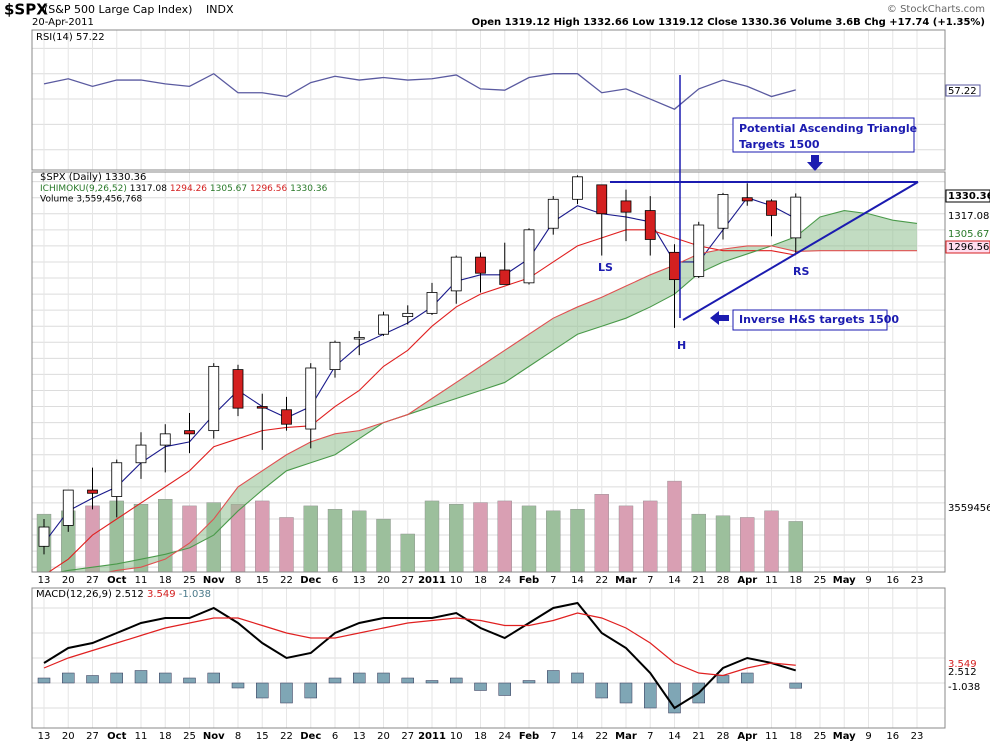  Describe the element at coordinates (118, 9) in the screenshot. I see `index-name: (S&P 500 Large Cap Index)` at that location.